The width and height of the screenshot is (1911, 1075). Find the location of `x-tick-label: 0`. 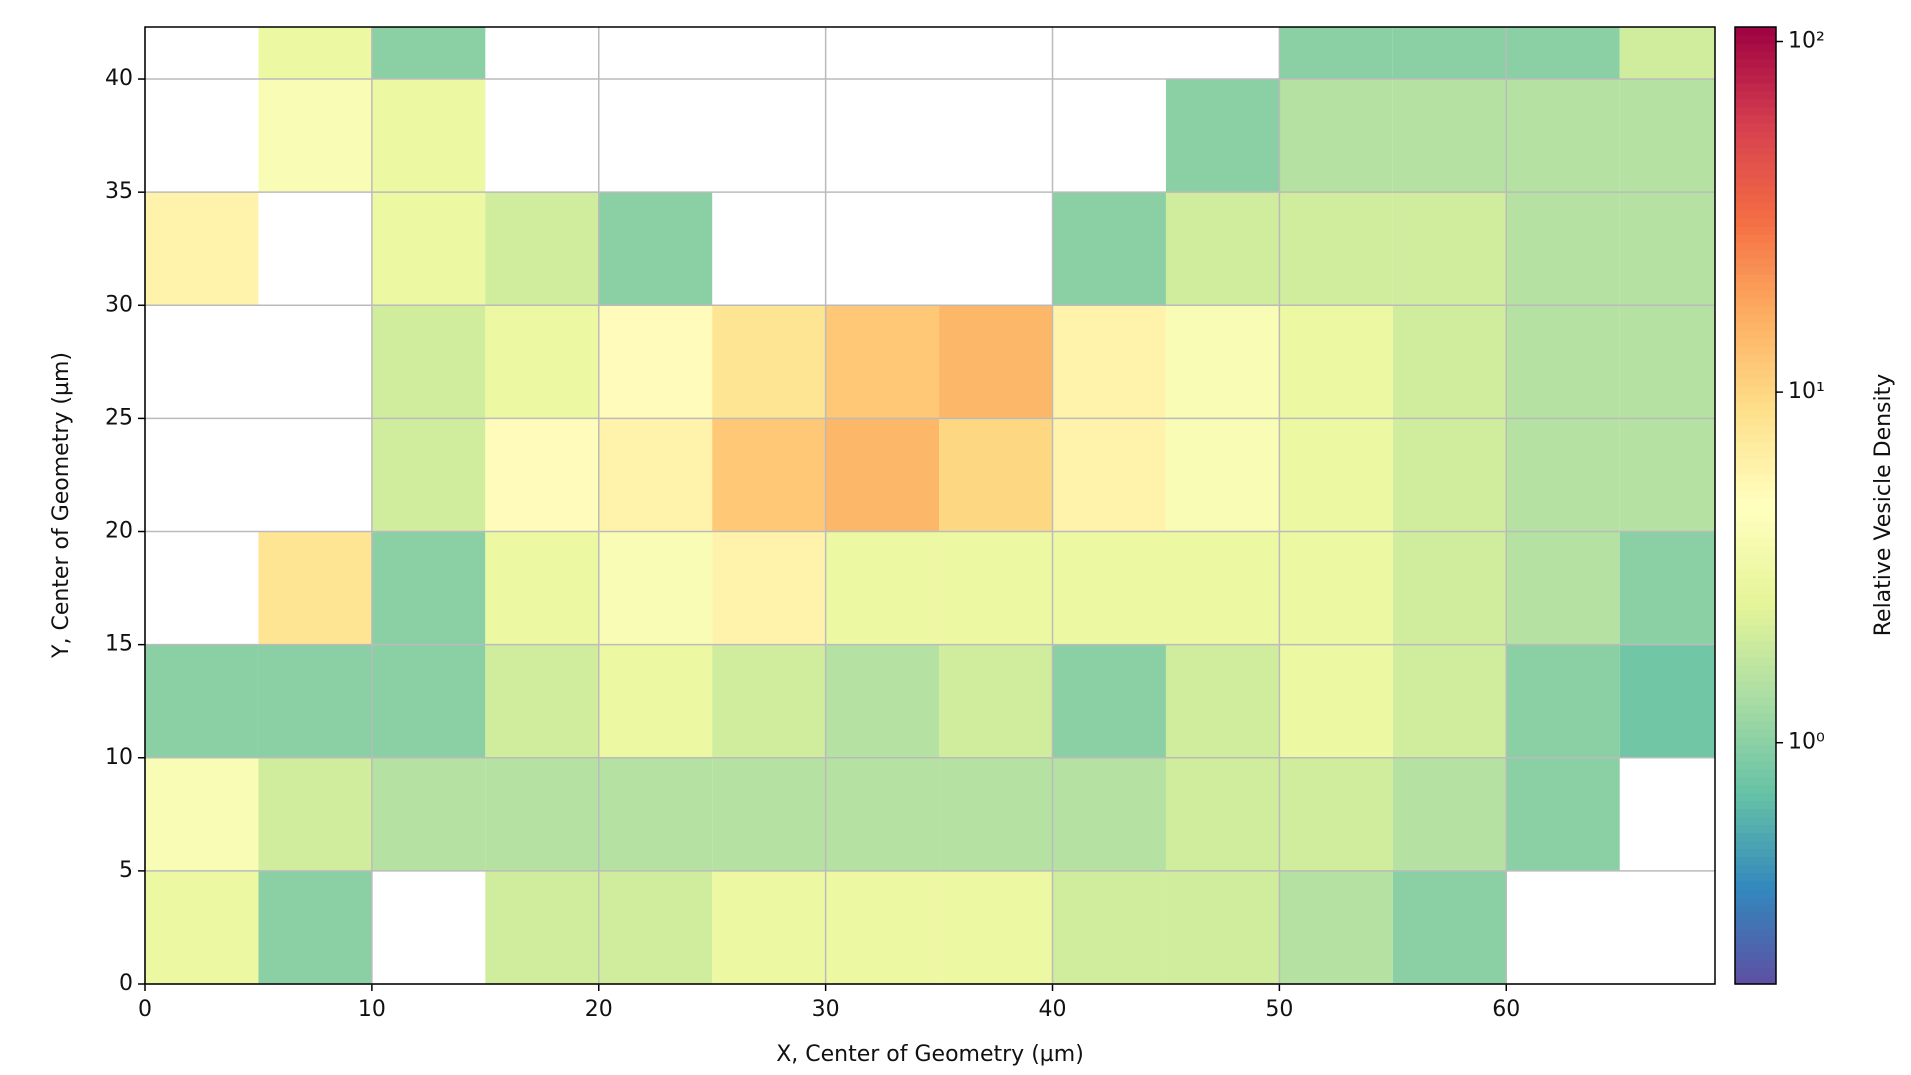

x-tick-label: 0 is located at coordinates (145, 1009).